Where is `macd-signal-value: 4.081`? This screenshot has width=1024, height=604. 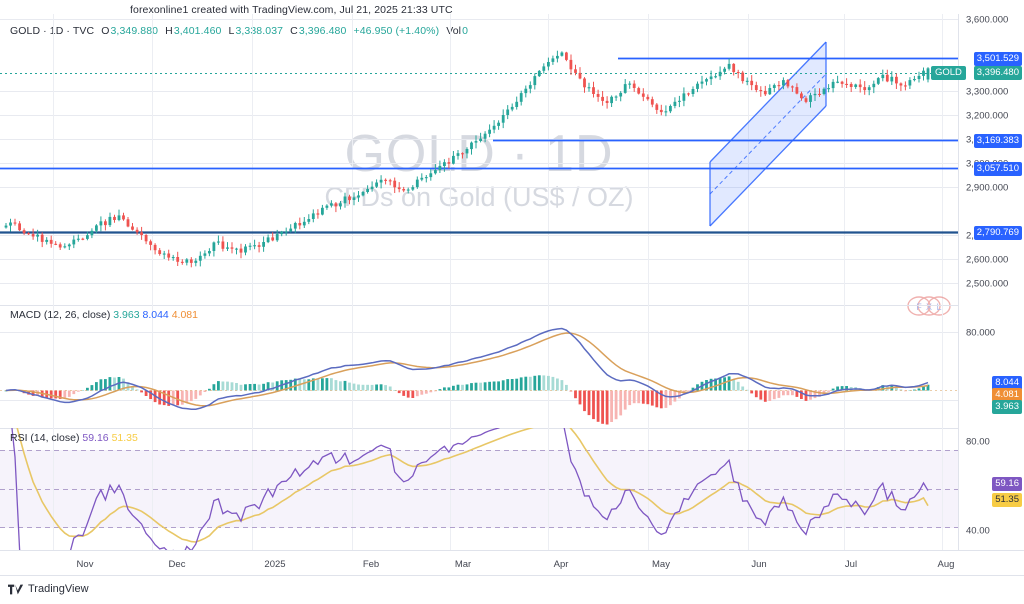
macd-signal-value: 4.081 is located at coordinates (184, 315).